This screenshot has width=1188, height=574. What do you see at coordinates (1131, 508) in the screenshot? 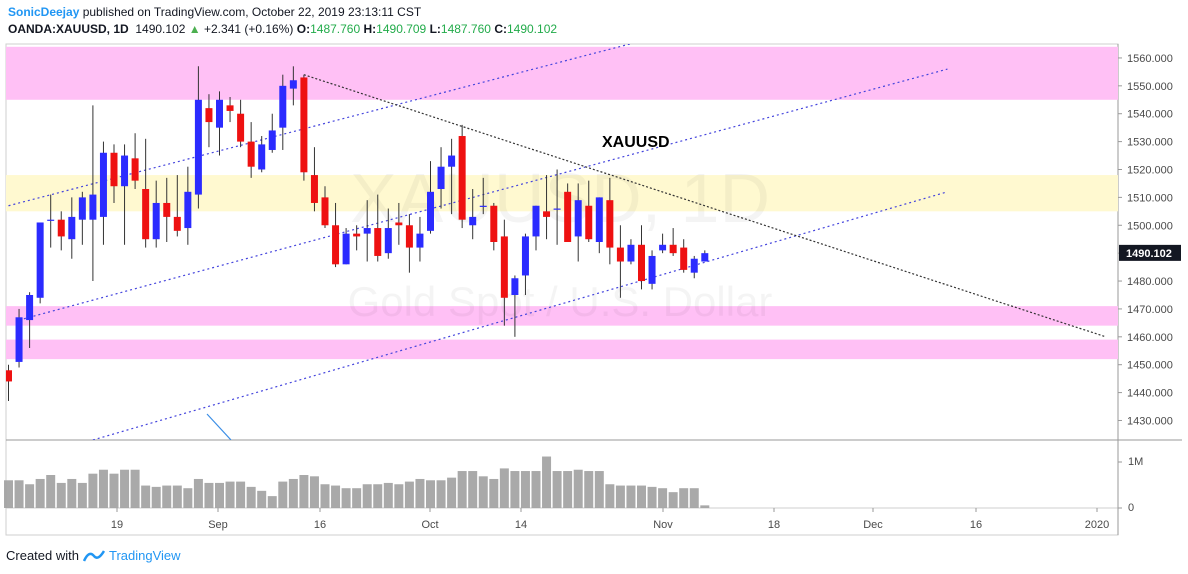
I see `volume-tick-label: 0` at bounding box center [1131, 508].